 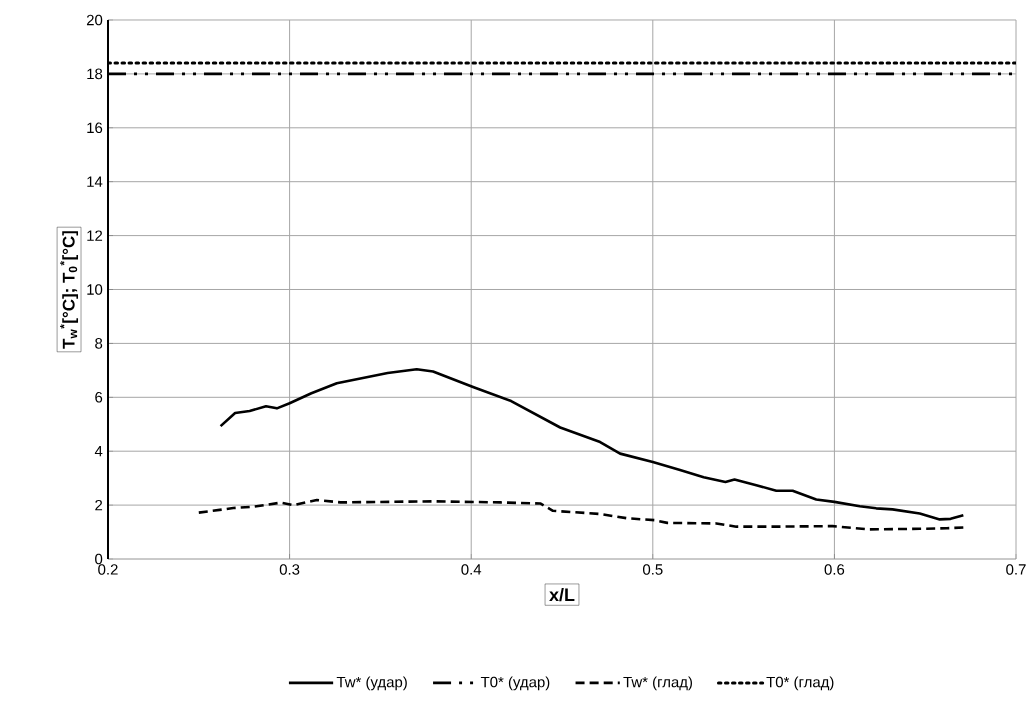 I want to click on y-axis-title: T$_{w}$$^{*}$[°C]; T$_{0}$$^{*}$[°C], so click(x=69, y=290).